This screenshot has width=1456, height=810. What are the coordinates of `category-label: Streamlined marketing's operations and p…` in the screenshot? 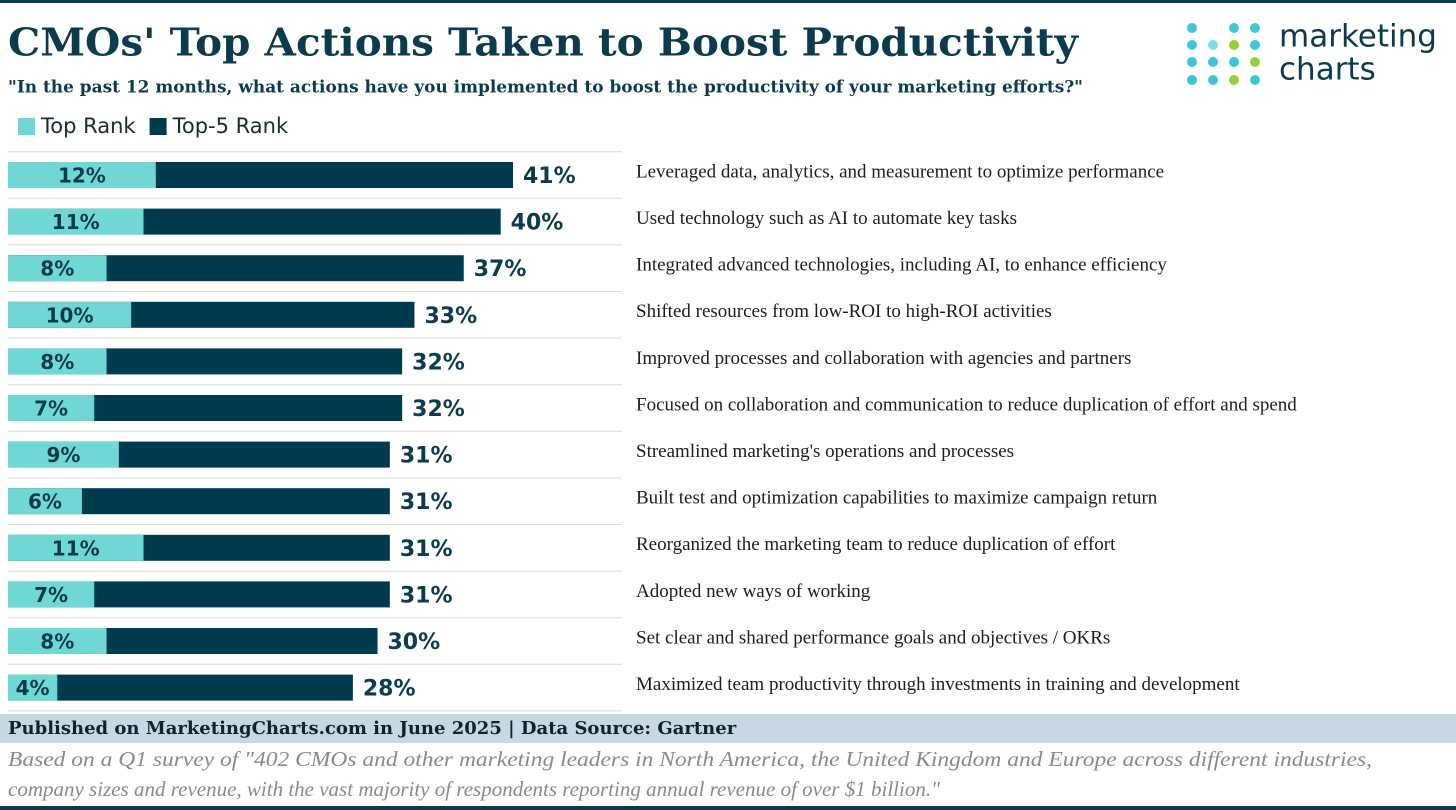 It's located at (825, 451).